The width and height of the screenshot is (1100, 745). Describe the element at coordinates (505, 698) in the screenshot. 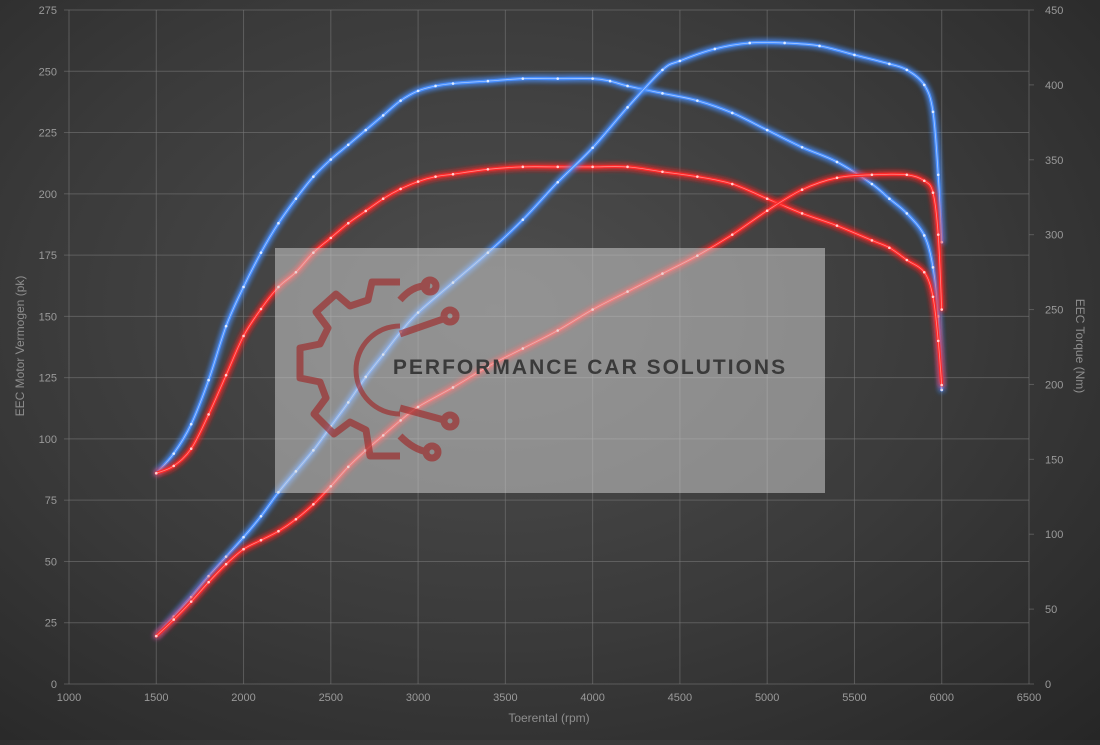

I see `x-tick-label: 3500` at that location.